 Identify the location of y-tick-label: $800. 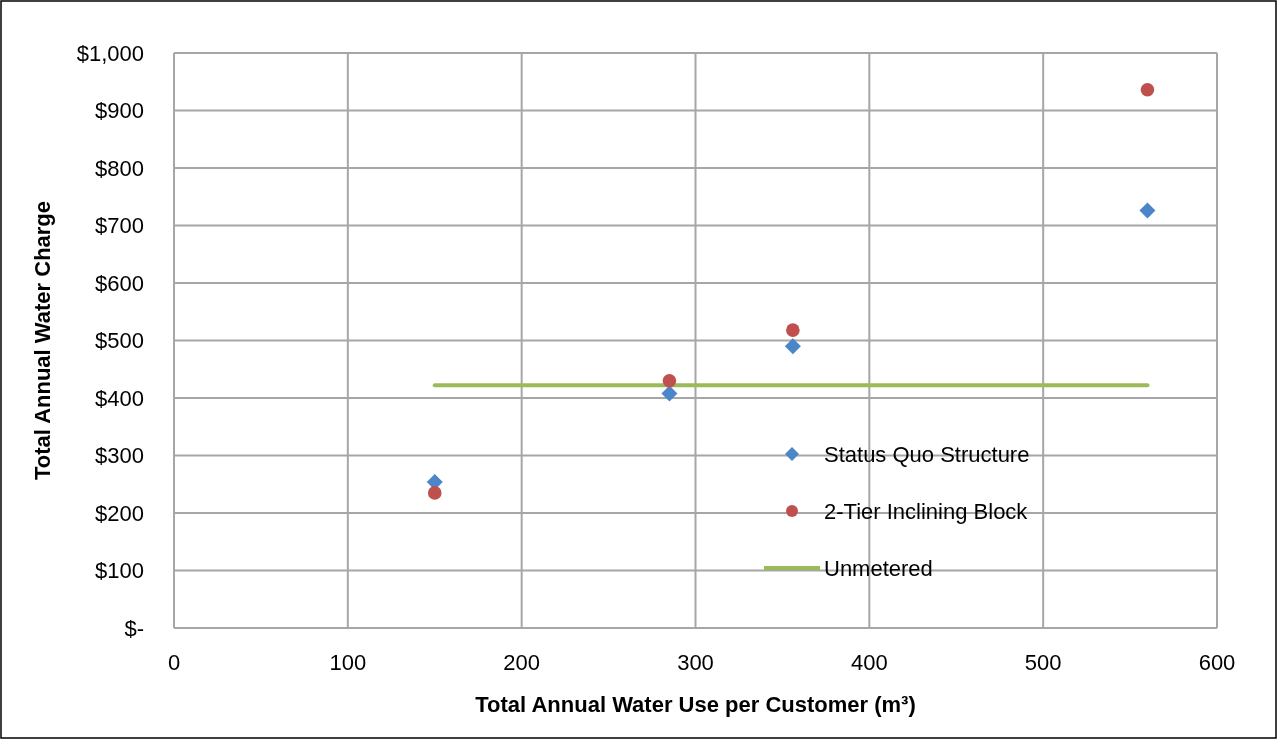
(119, 168).